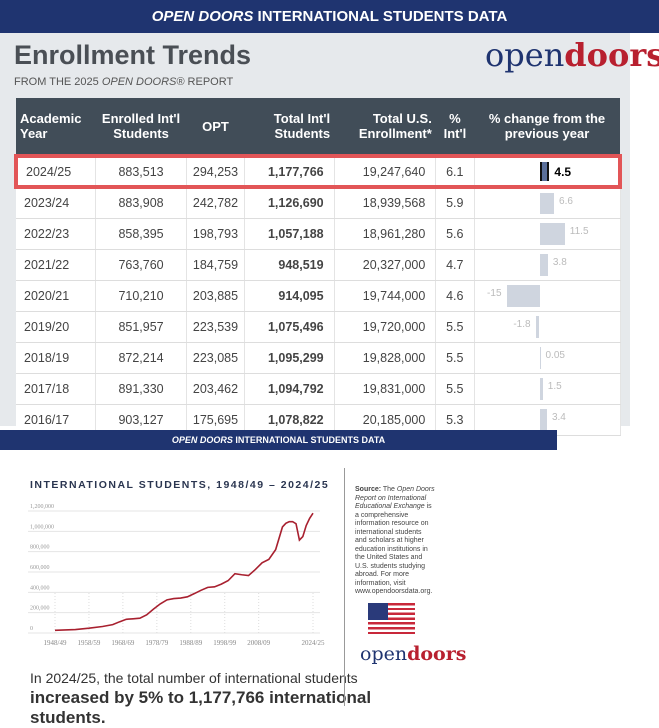 This screenshot has width=659, height=728. Describe the element at coordinates (141, 127) in the screenshot. I see `column-header: Enrolled Int'l Students` at that location.